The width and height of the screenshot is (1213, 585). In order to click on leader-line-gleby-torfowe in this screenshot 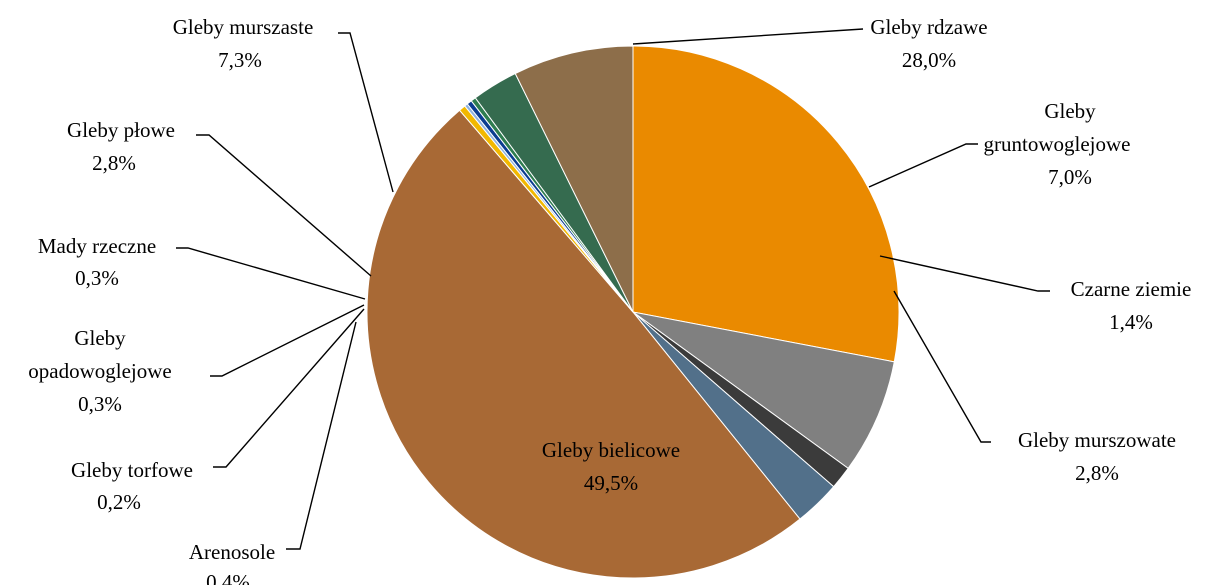, I will do `click(289, 388)`.